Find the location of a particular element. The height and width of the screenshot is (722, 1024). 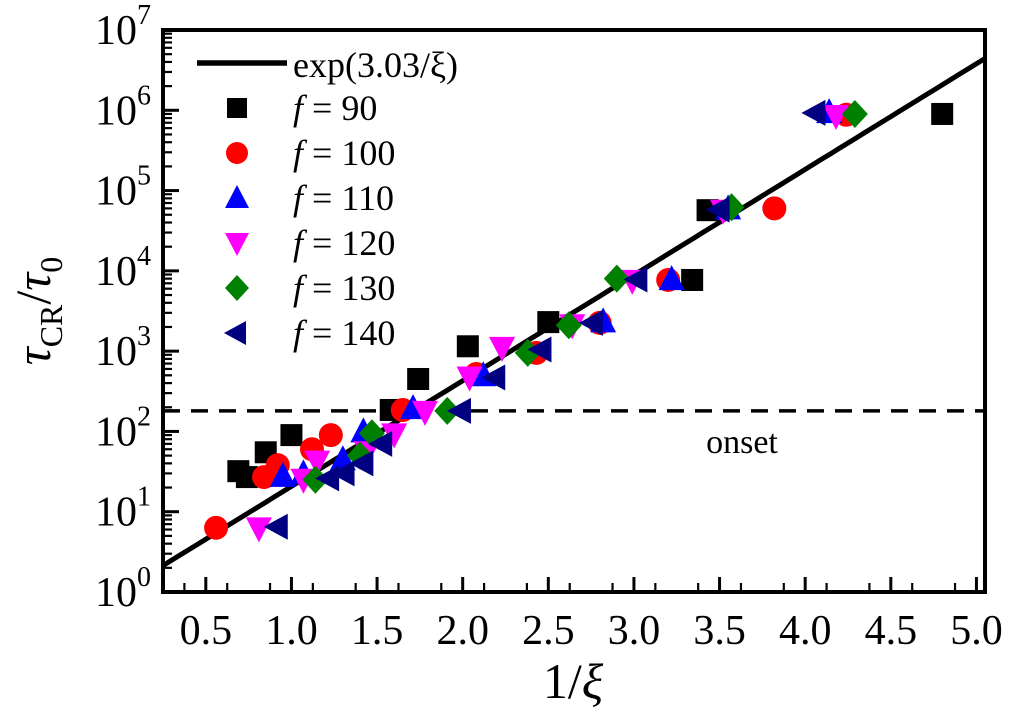

x-axis-label: 1/ξ is located at coordinates (573, 681).